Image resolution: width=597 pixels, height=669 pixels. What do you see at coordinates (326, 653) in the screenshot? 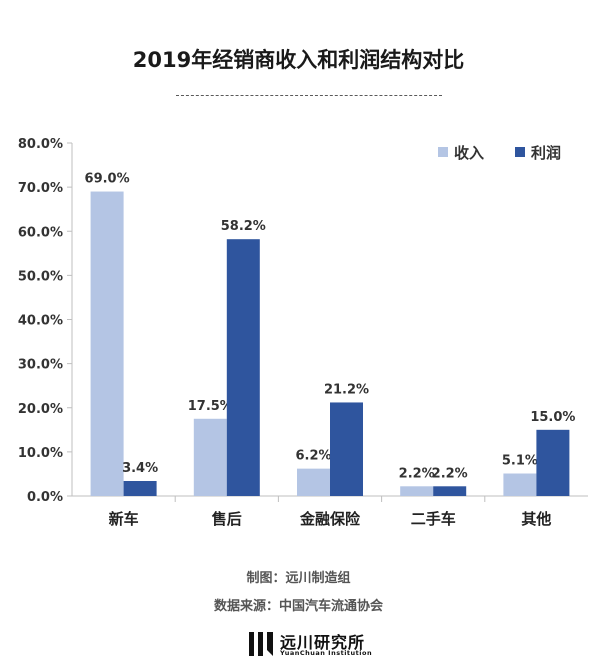
I see `brand-subtitle: YuanChuan Institution` at bounding box center [326, 653].